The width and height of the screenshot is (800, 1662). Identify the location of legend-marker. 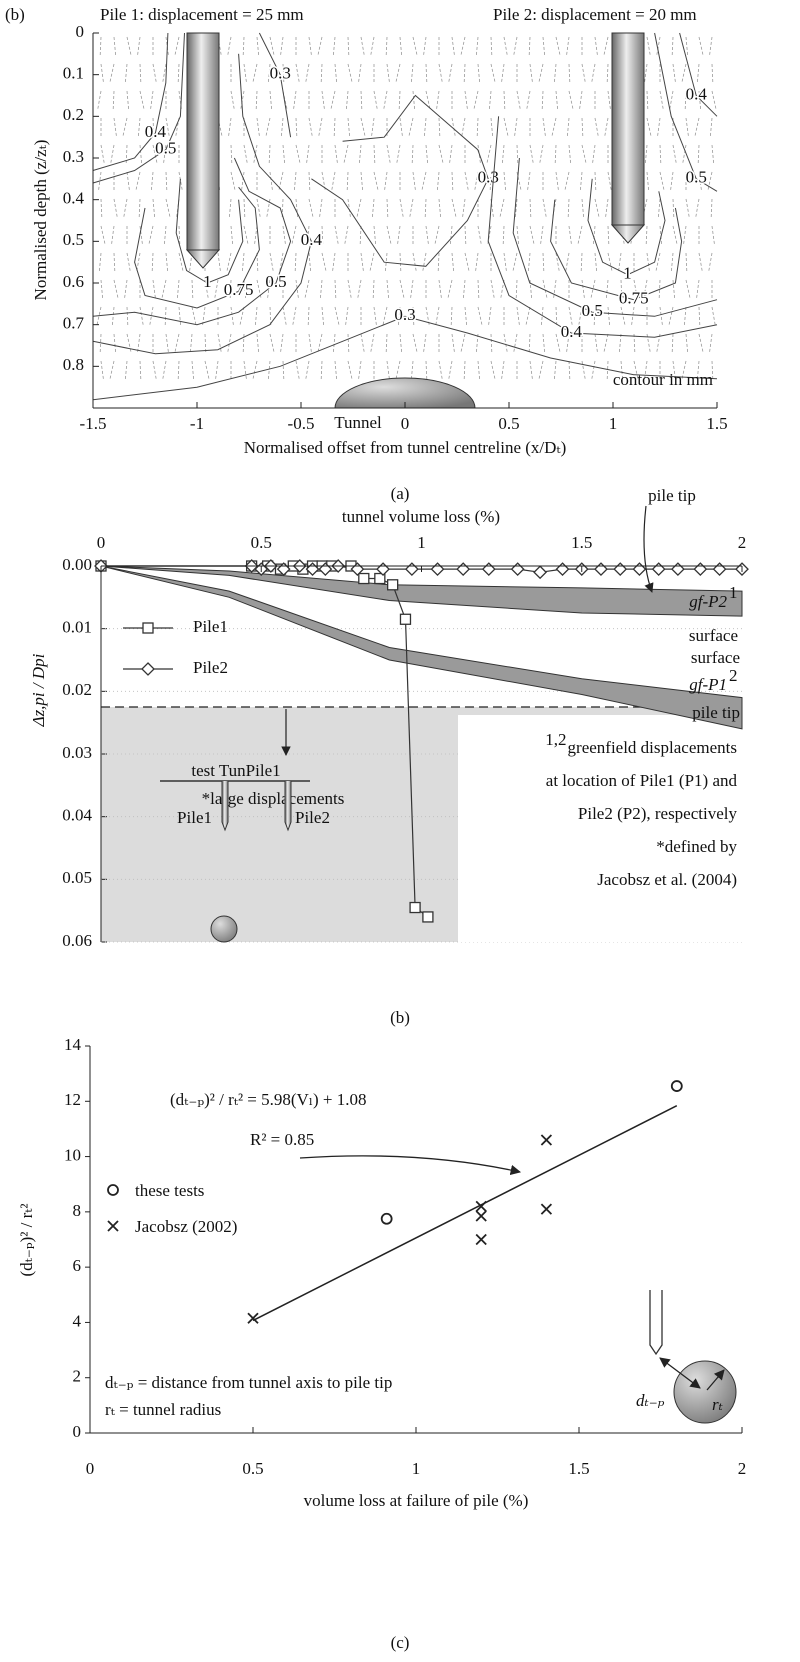
(148, 669).